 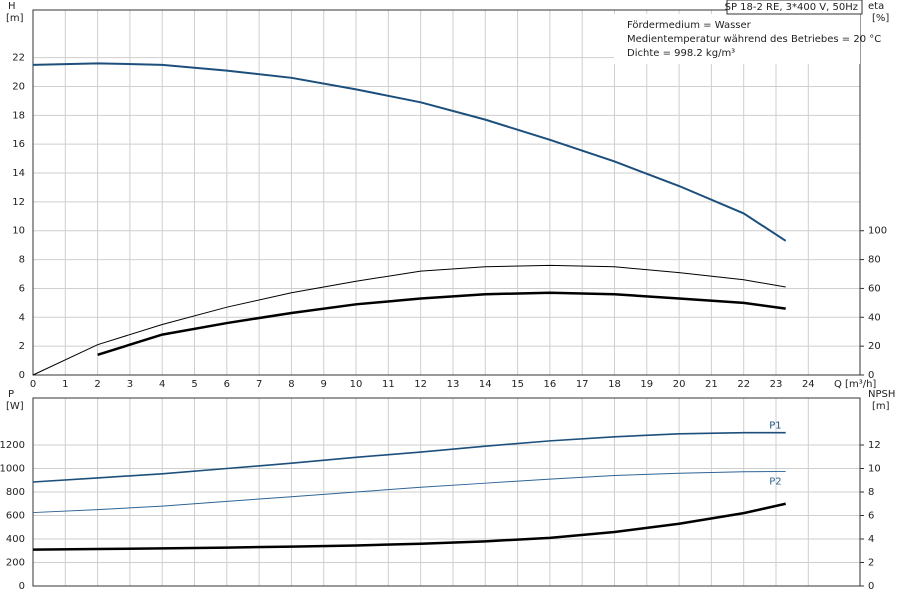 What do you see at coordinates (18, 115) in the screenshot?
I see `y-tick-label: 18` at bounding box center [18, 115].